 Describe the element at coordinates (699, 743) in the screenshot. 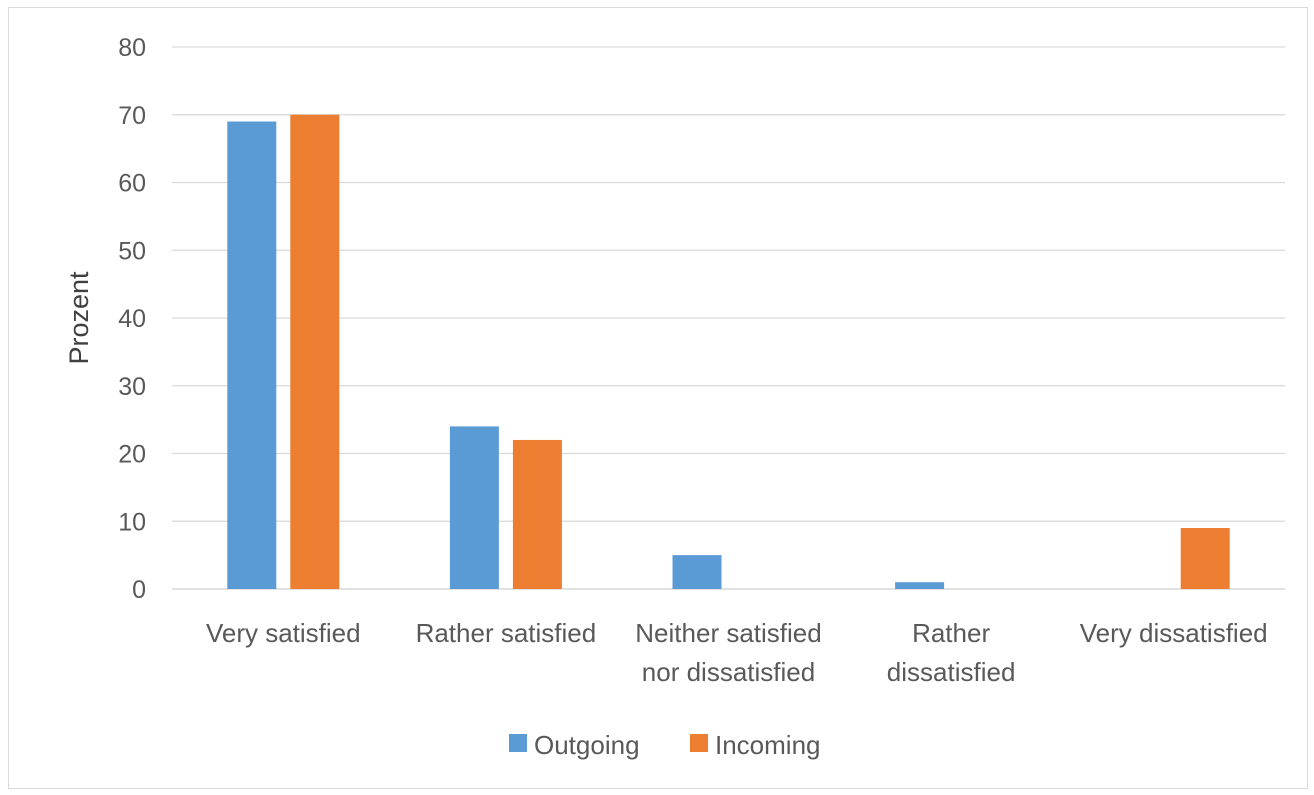

I see `legend-swatch-incoming` at that location.